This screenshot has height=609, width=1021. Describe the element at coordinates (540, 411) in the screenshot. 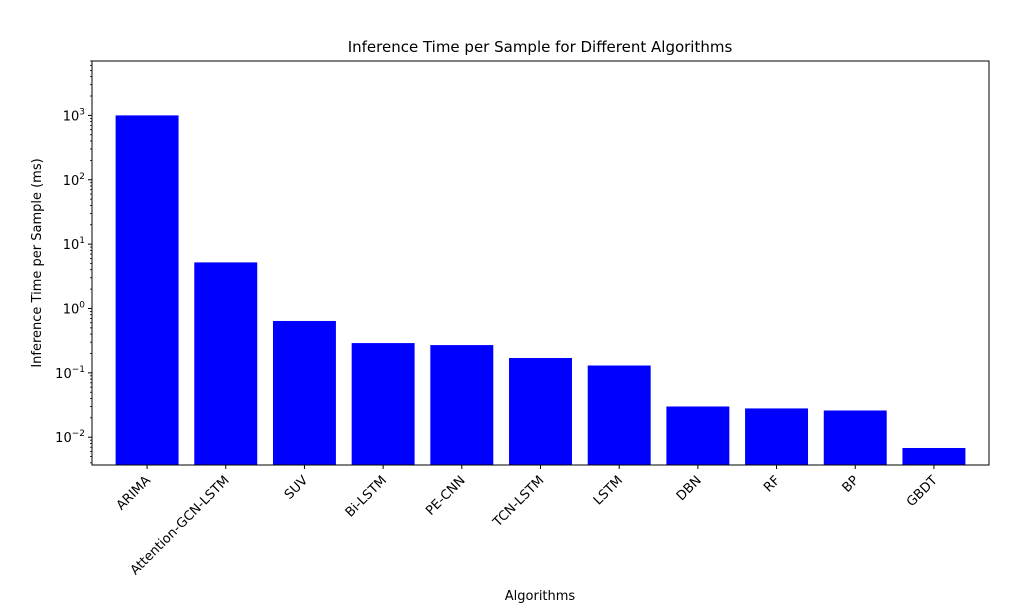

I see `bar-tcn-lstm` at that location.